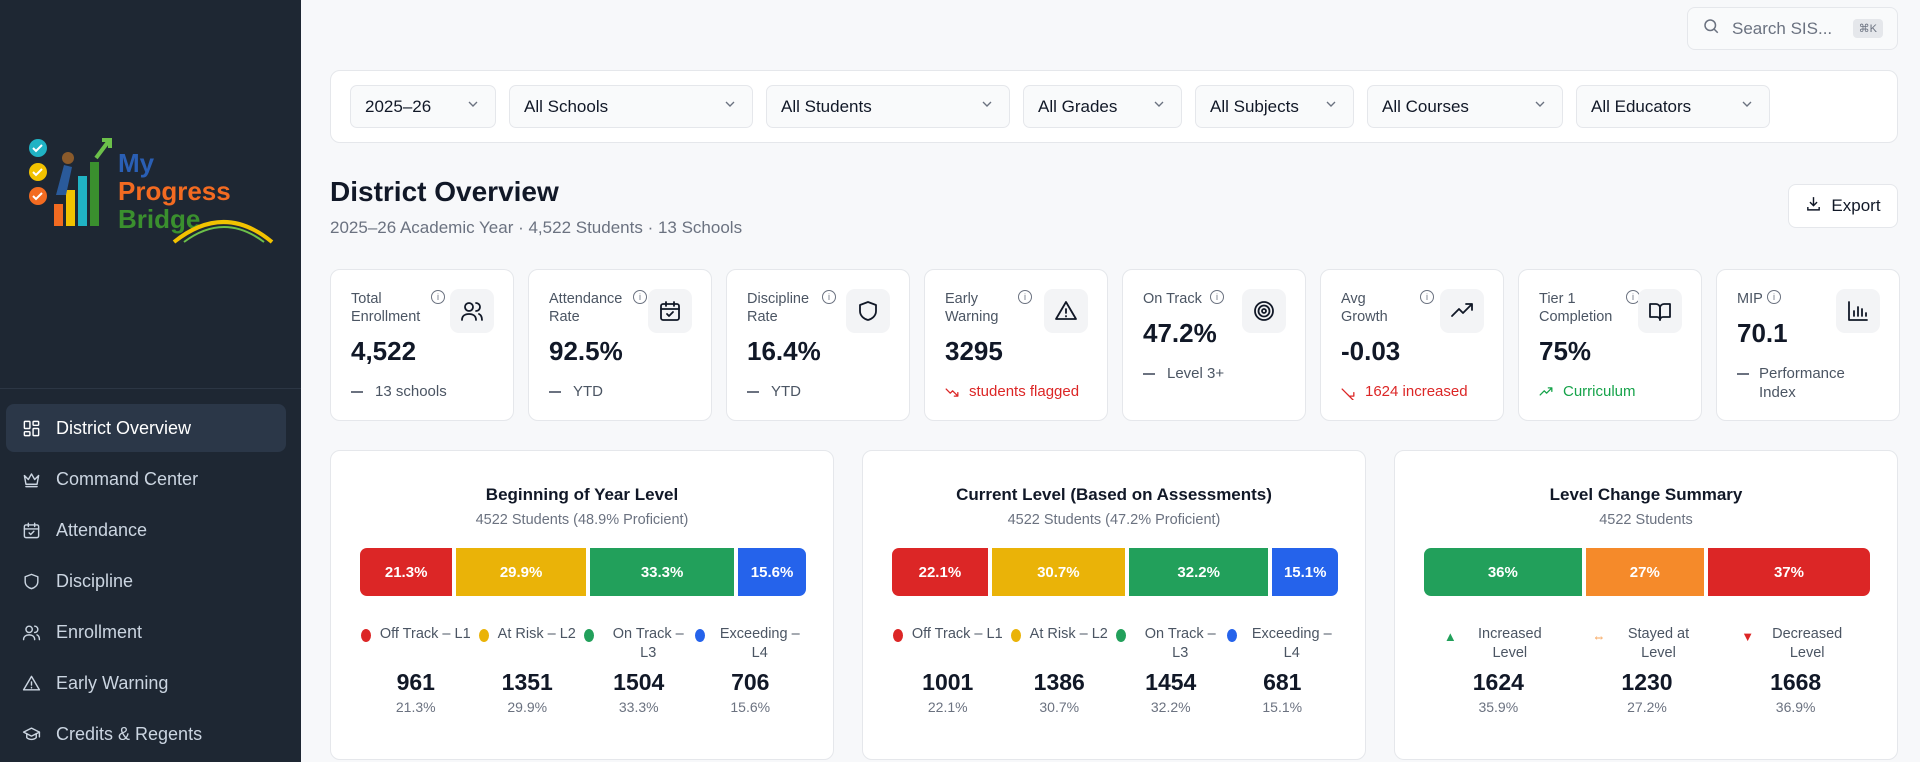  I want to click on my-progress-bridge-logo: My Progress Bridge, so click(149, 191).